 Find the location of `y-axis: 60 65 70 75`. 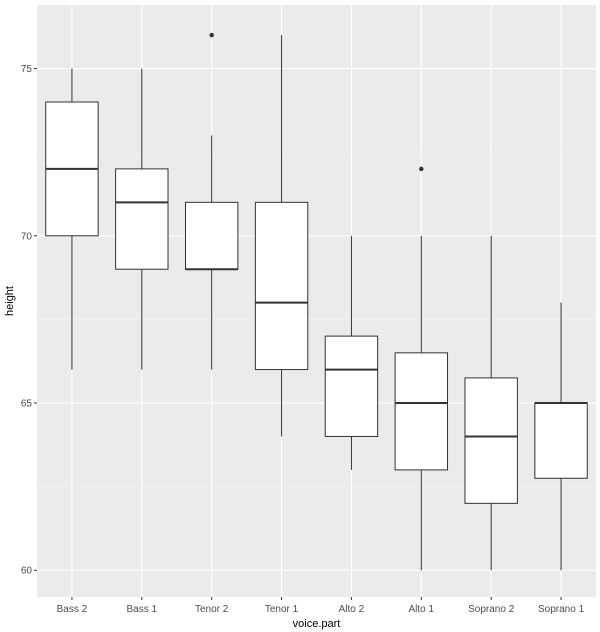

y-axis: 60 65 70 75 is located at coordinates (29, 320).